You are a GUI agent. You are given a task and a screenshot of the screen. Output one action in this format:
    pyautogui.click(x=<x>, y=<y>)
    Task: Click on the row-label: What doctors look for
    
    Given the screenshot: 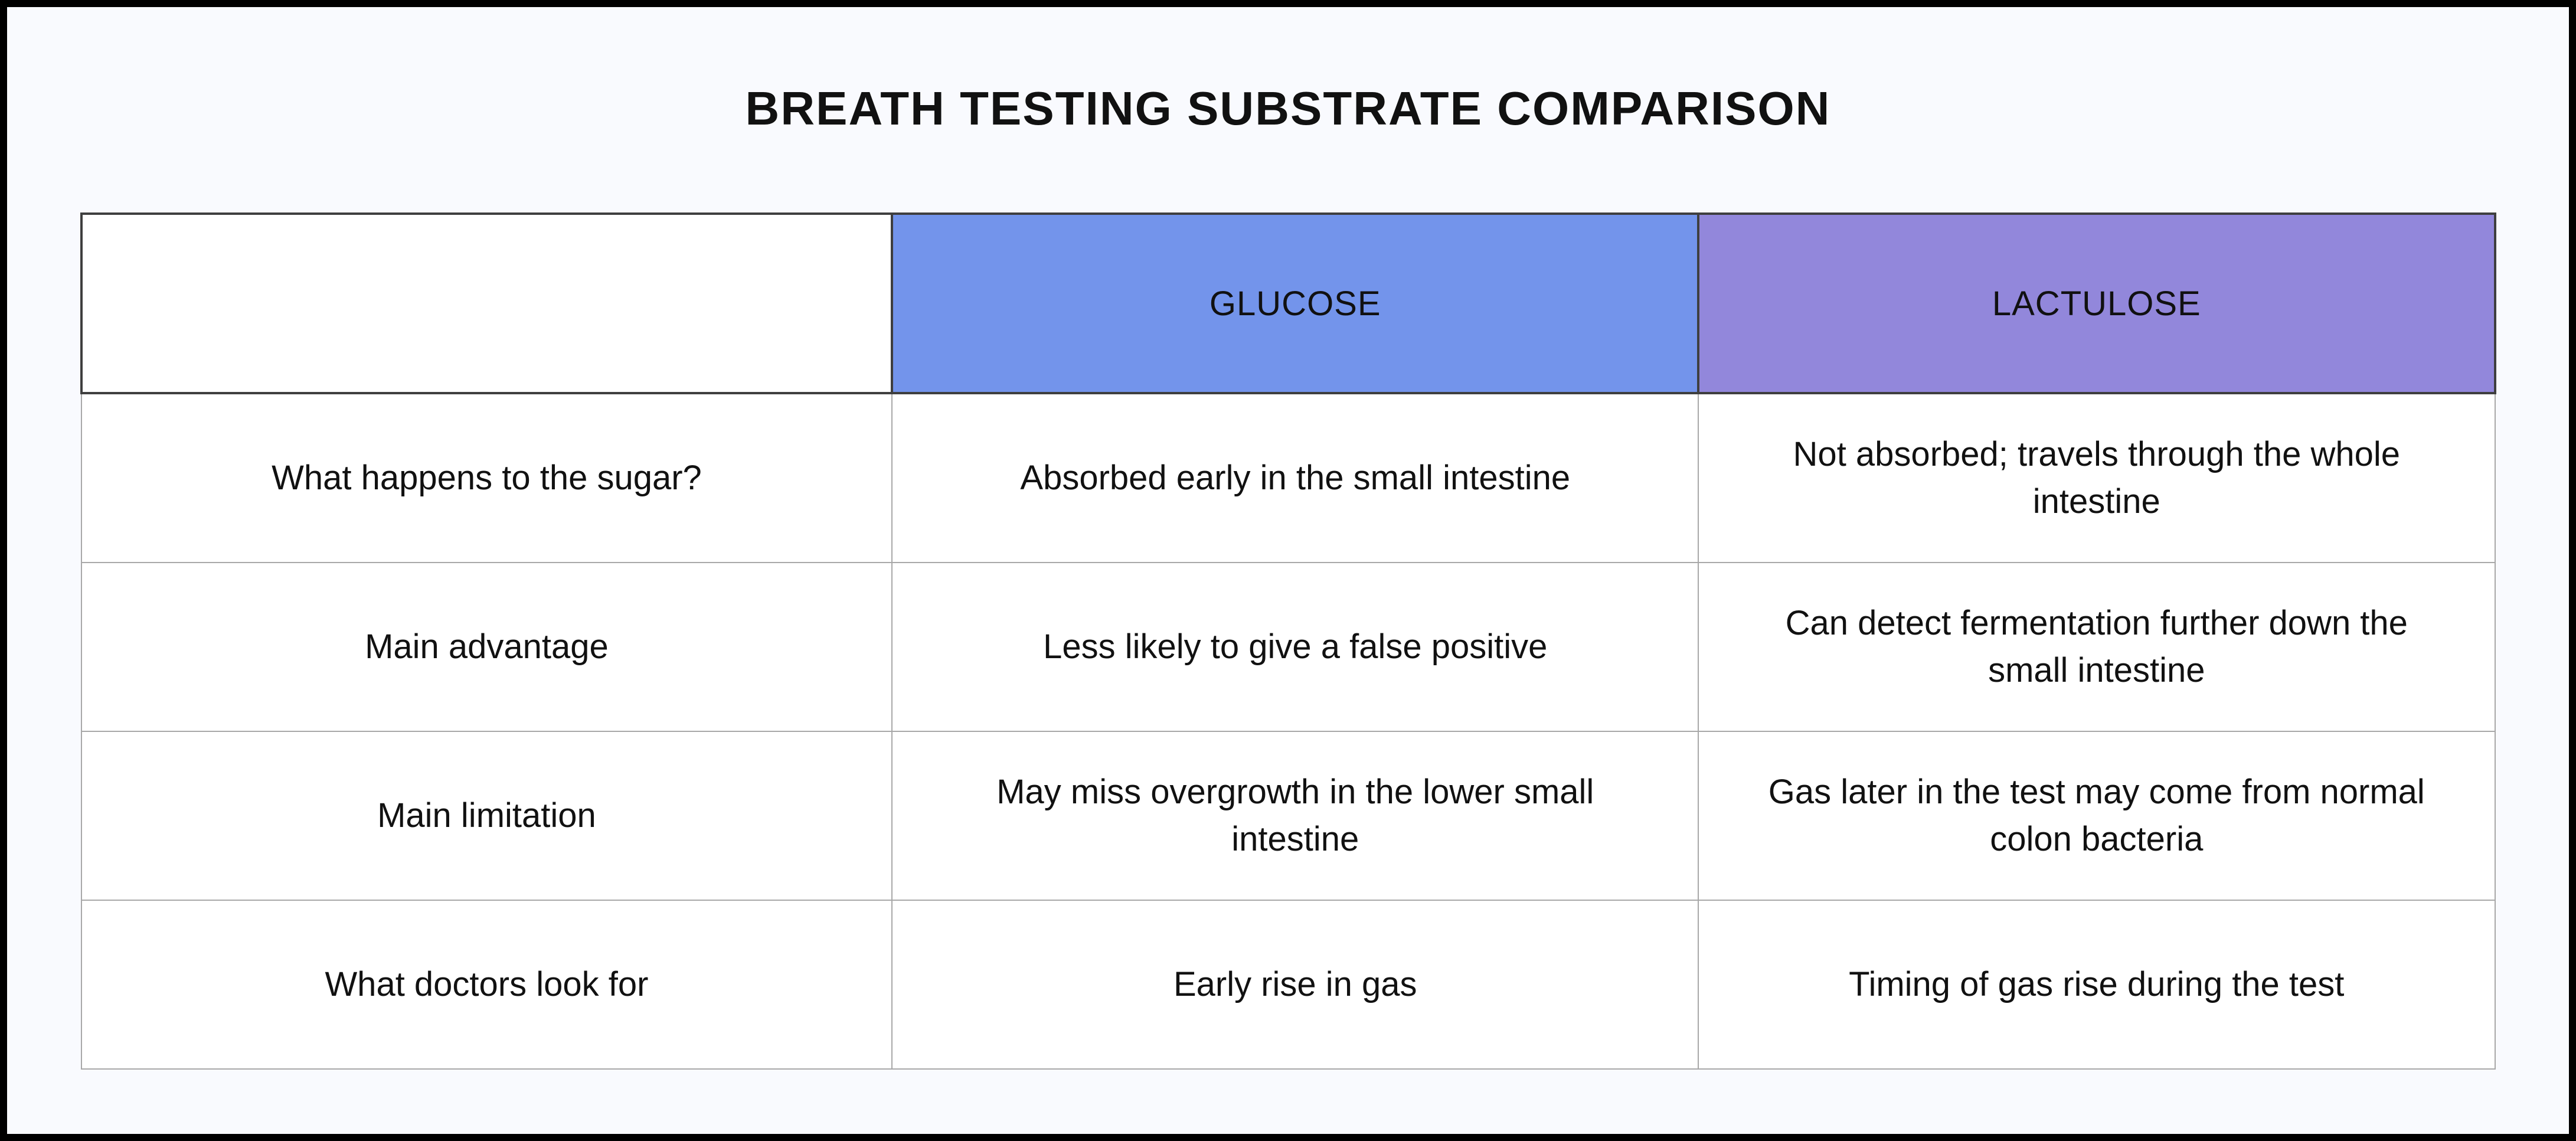 What is the action you would take?
    pyautogui.click(x=486, y=985)
    